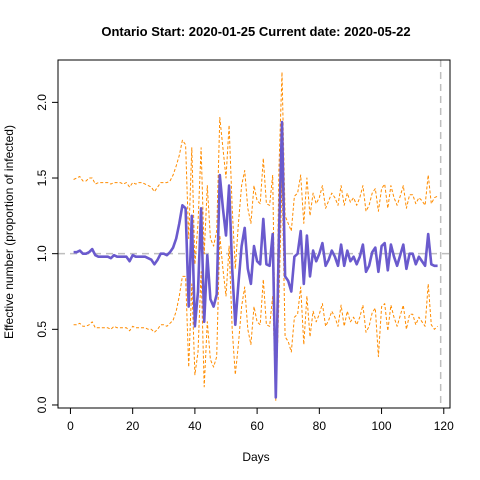 Image resolution: width=480 pixels, height=480 pixels. I want to click on y-tick-label: 0.5, so click(42, 329).